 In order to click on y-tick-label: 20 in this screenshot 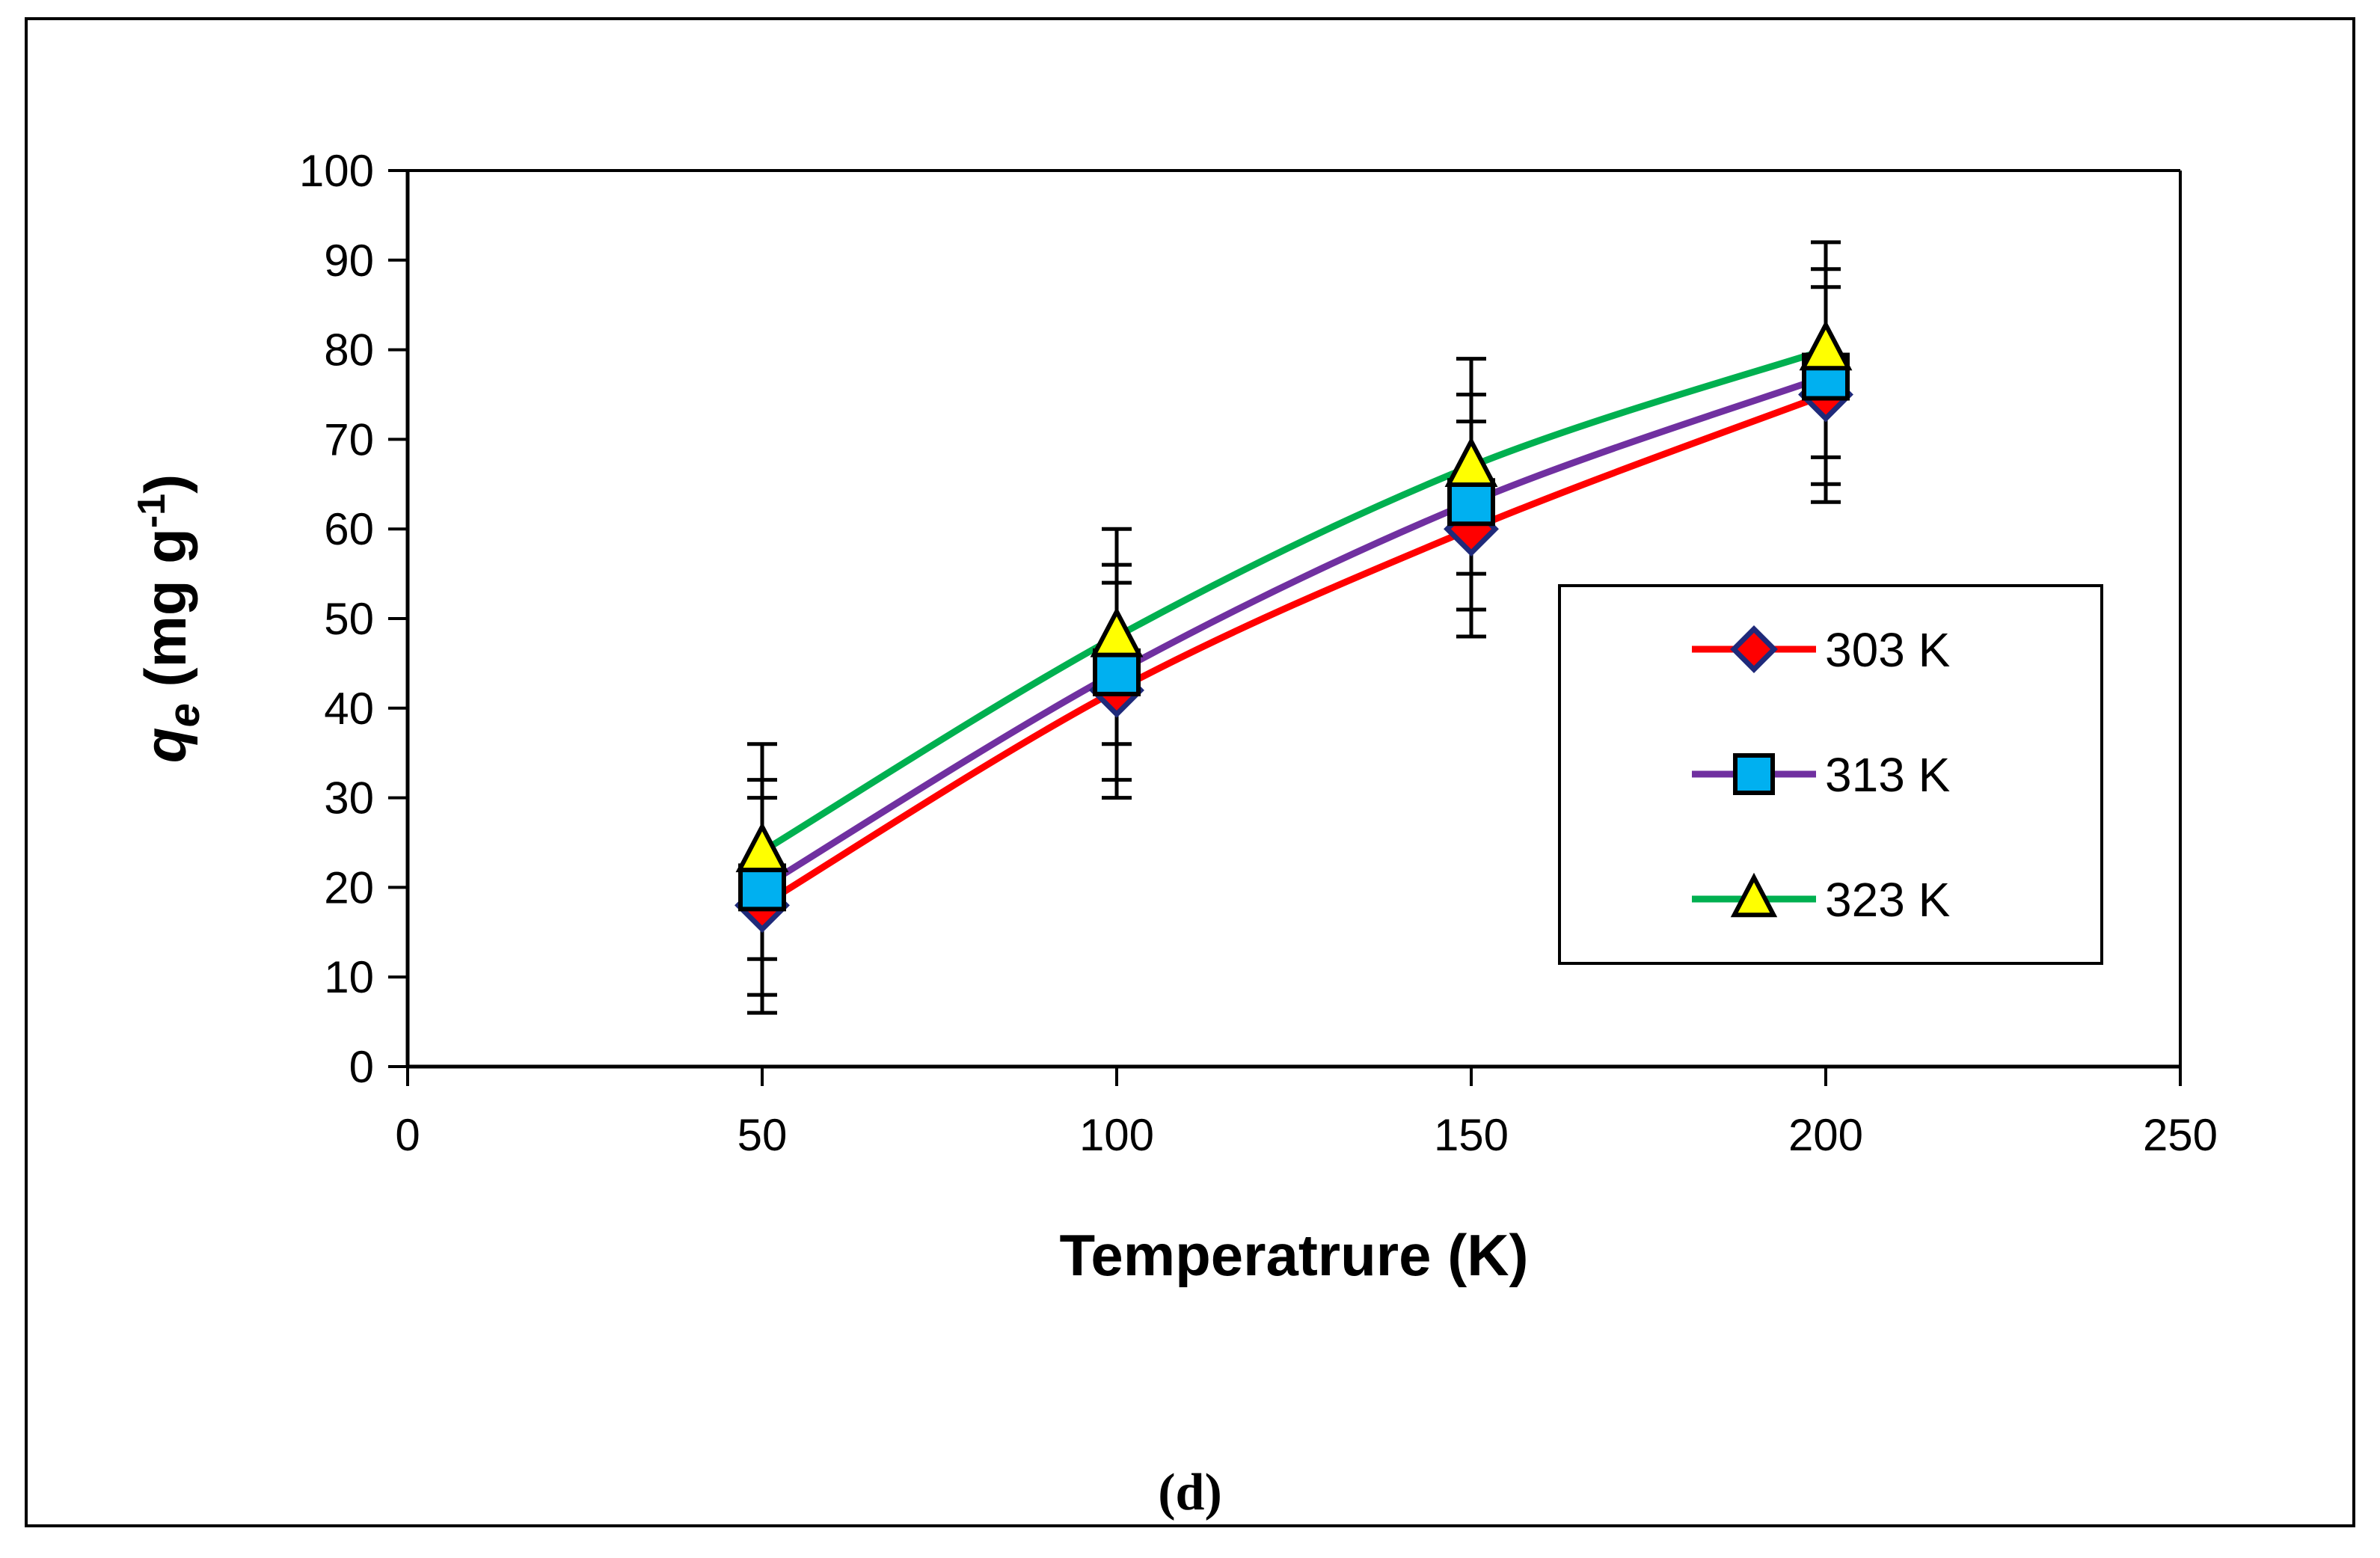, I will do `click(349, 887)`.